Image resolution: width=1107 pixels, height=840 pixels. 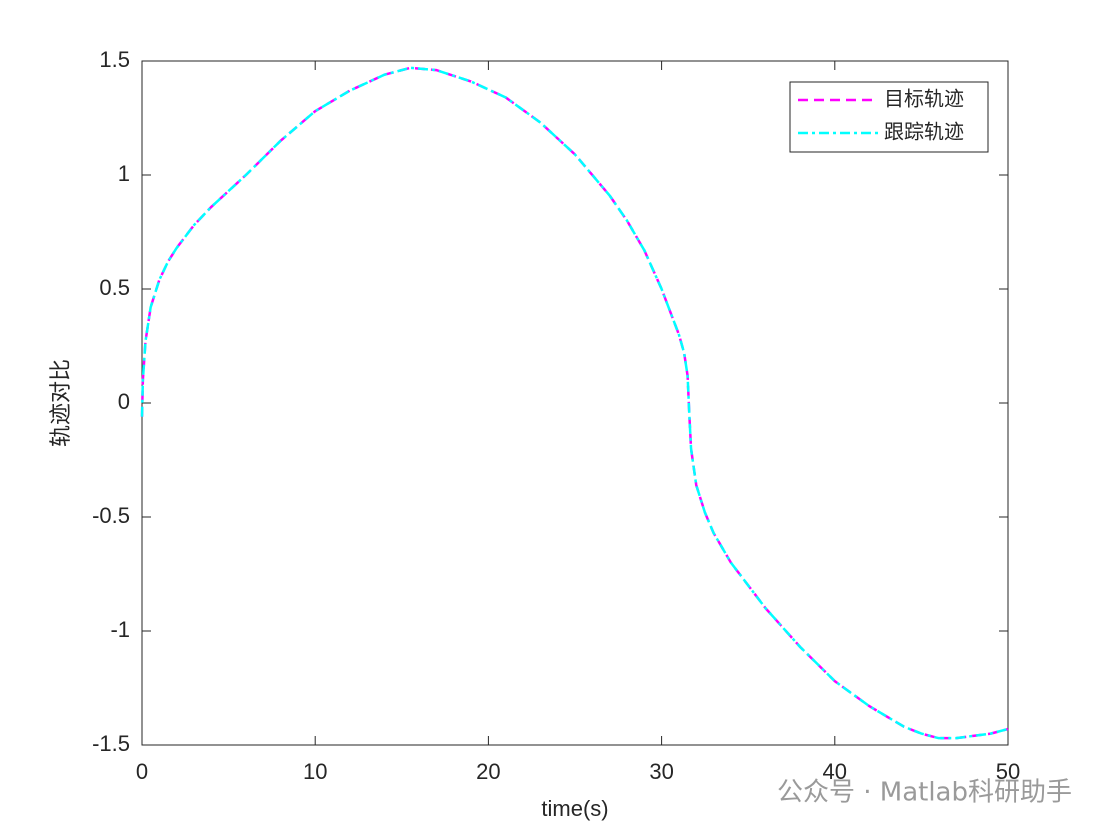 I want to click on watermark: 公众号 · Matlab科研助手, so click(x=924, y=793).